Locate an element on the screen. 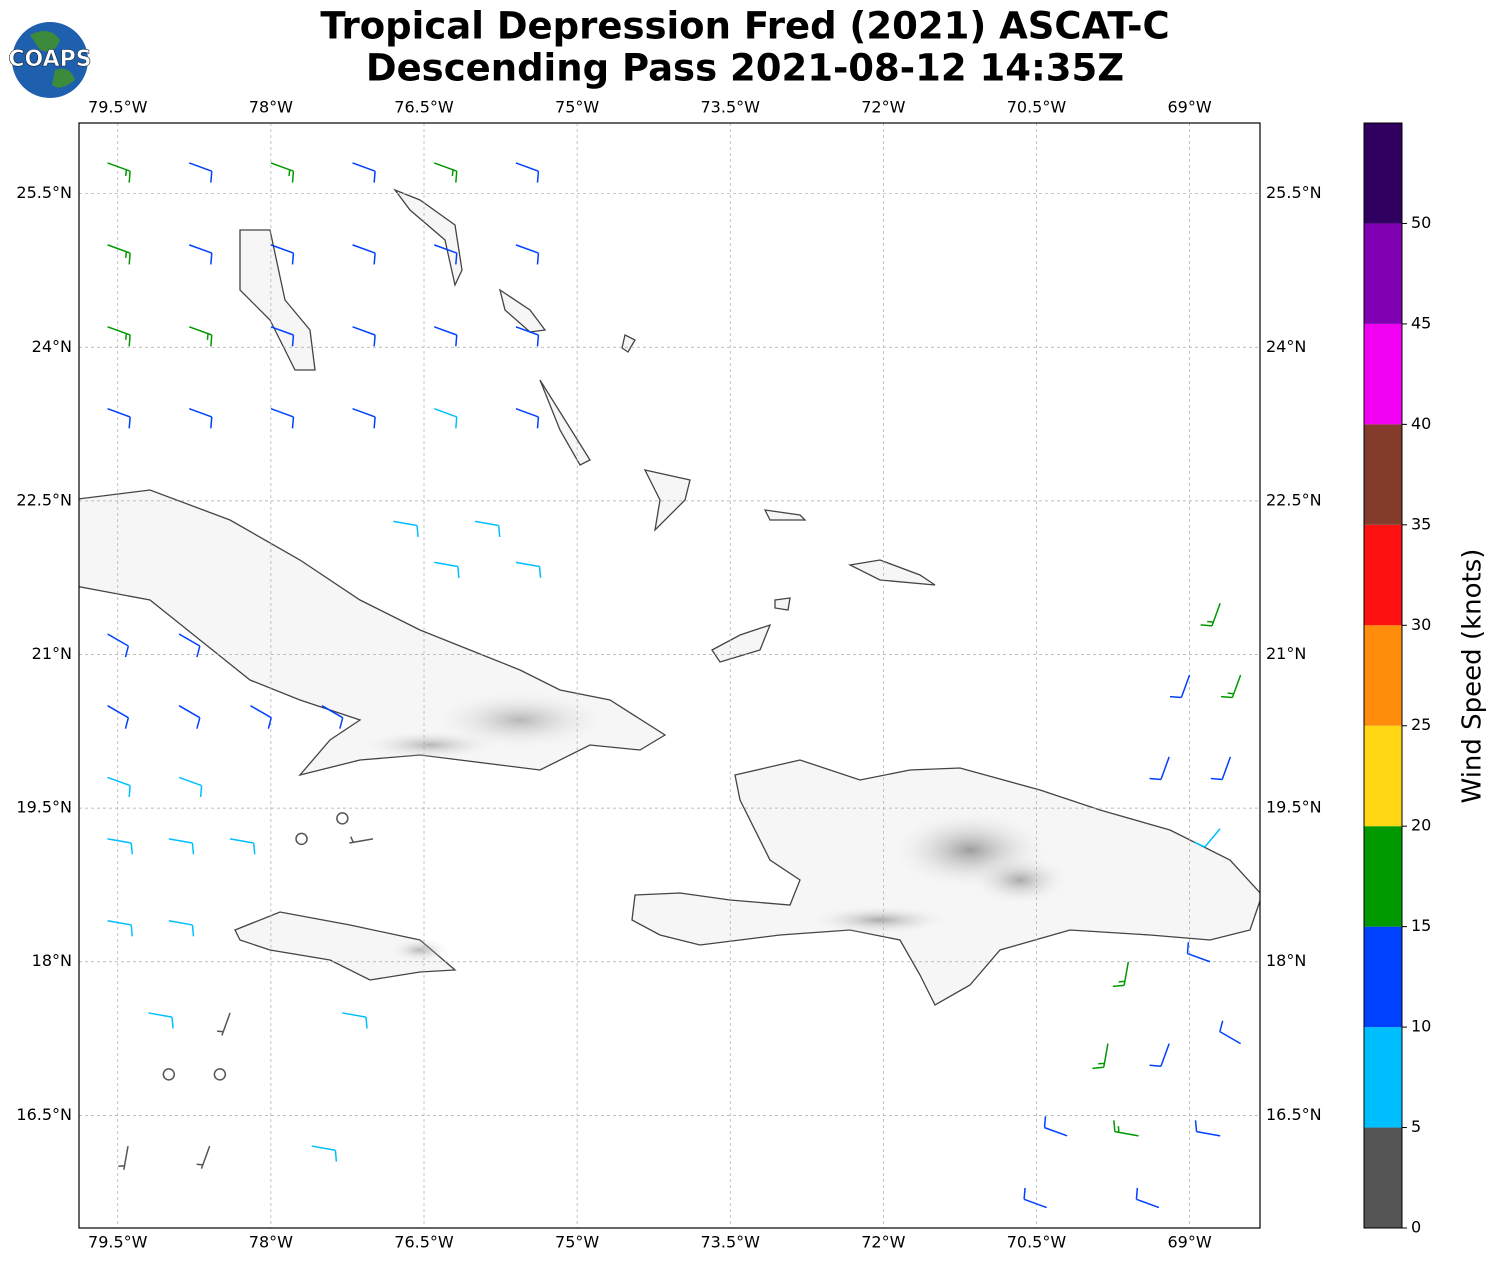  colorbar-frame is located at coordinates (1383, 675).